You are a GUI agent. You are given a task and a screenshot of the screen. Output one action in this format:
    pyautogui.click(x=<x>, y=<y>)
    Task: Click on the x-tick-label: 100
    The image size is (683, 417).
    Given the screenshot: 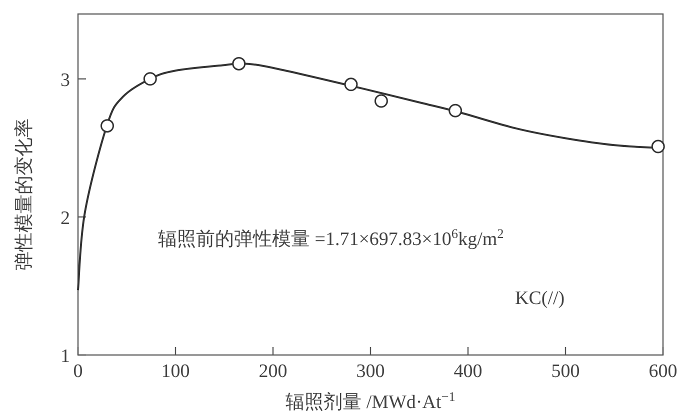 What is the action you would take?
    pyautogui.click(x=175, y=371)
    